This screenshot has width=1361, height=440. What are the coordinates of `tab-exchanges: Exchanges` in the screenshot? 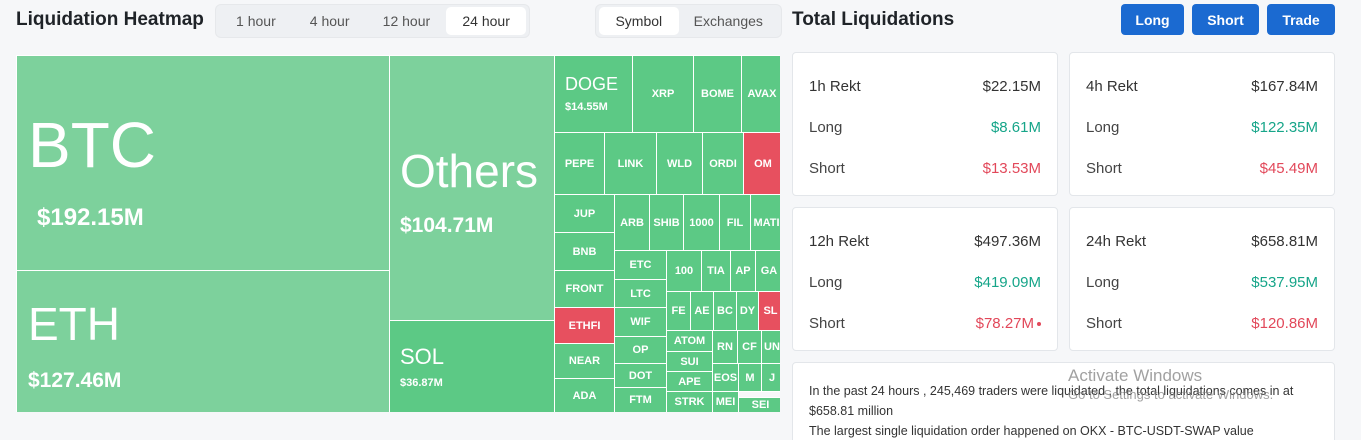 It's located at (728, 21).